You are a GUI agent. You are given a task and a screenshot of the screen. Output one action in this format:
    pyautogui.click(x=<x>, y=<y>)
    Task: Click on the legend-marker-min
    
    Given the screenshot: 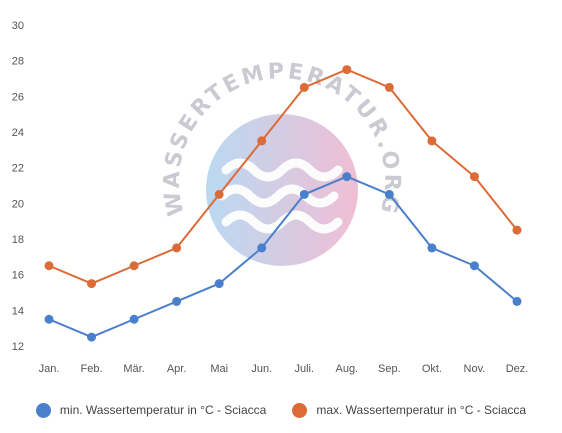 What is the action you would take?
    pyautogui.click(x=43, y=410)
    